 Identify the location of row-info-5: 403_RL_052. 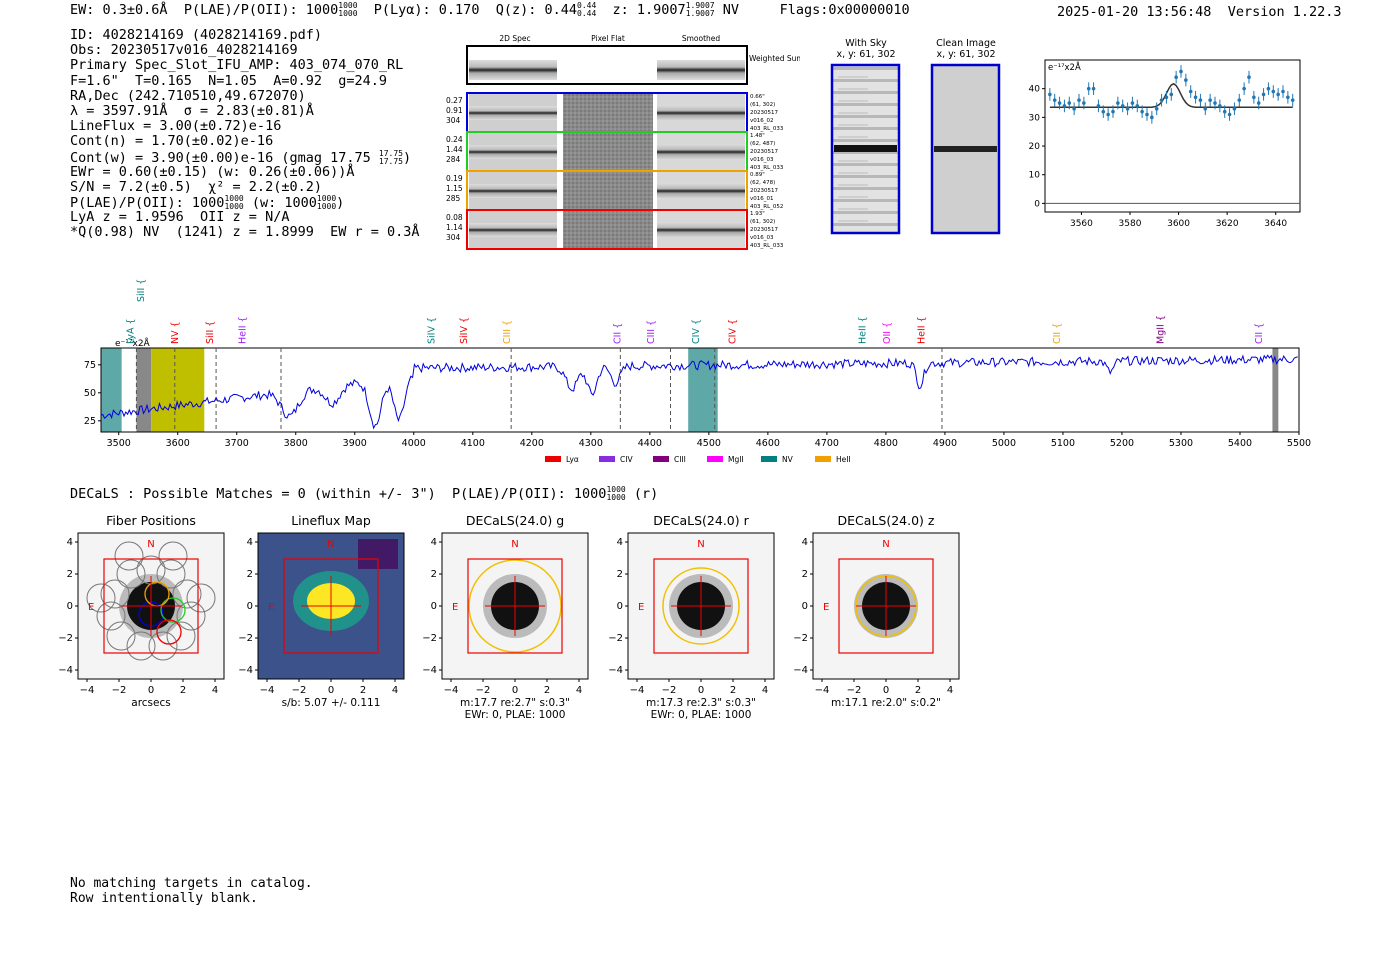
(766, 207).